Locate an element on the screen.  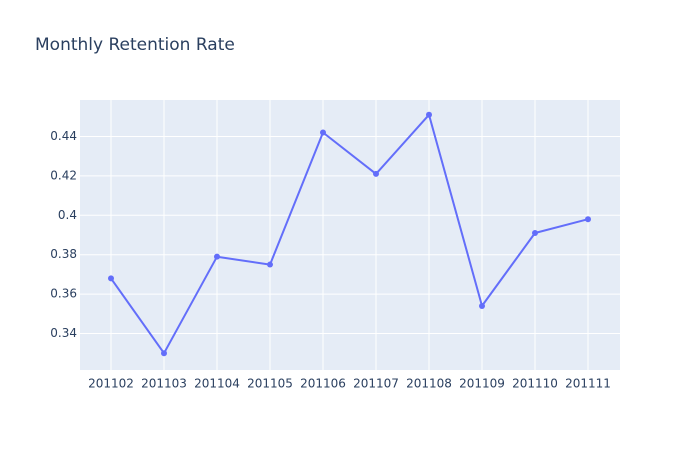
y-tick-label: 0.36 is located at coordinates (63, 294).